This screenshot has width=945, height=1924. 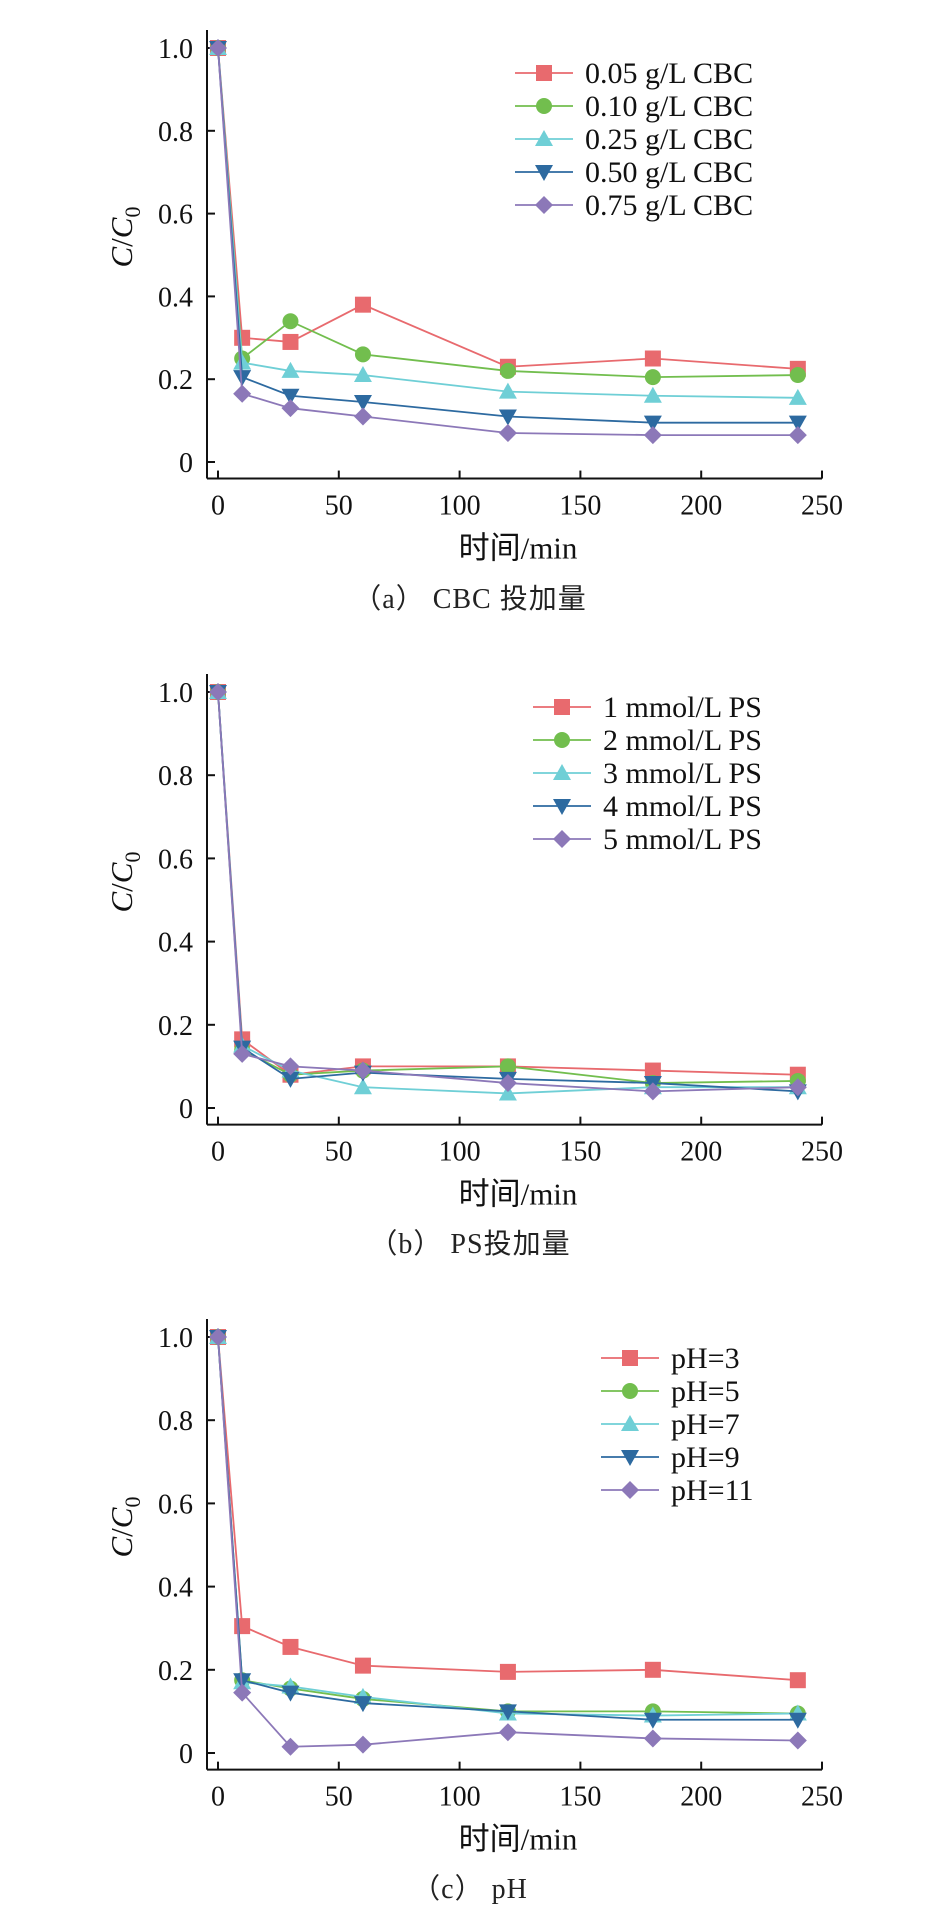 I want to click on legend-label: pH=9, so click(x=705, y=1457).